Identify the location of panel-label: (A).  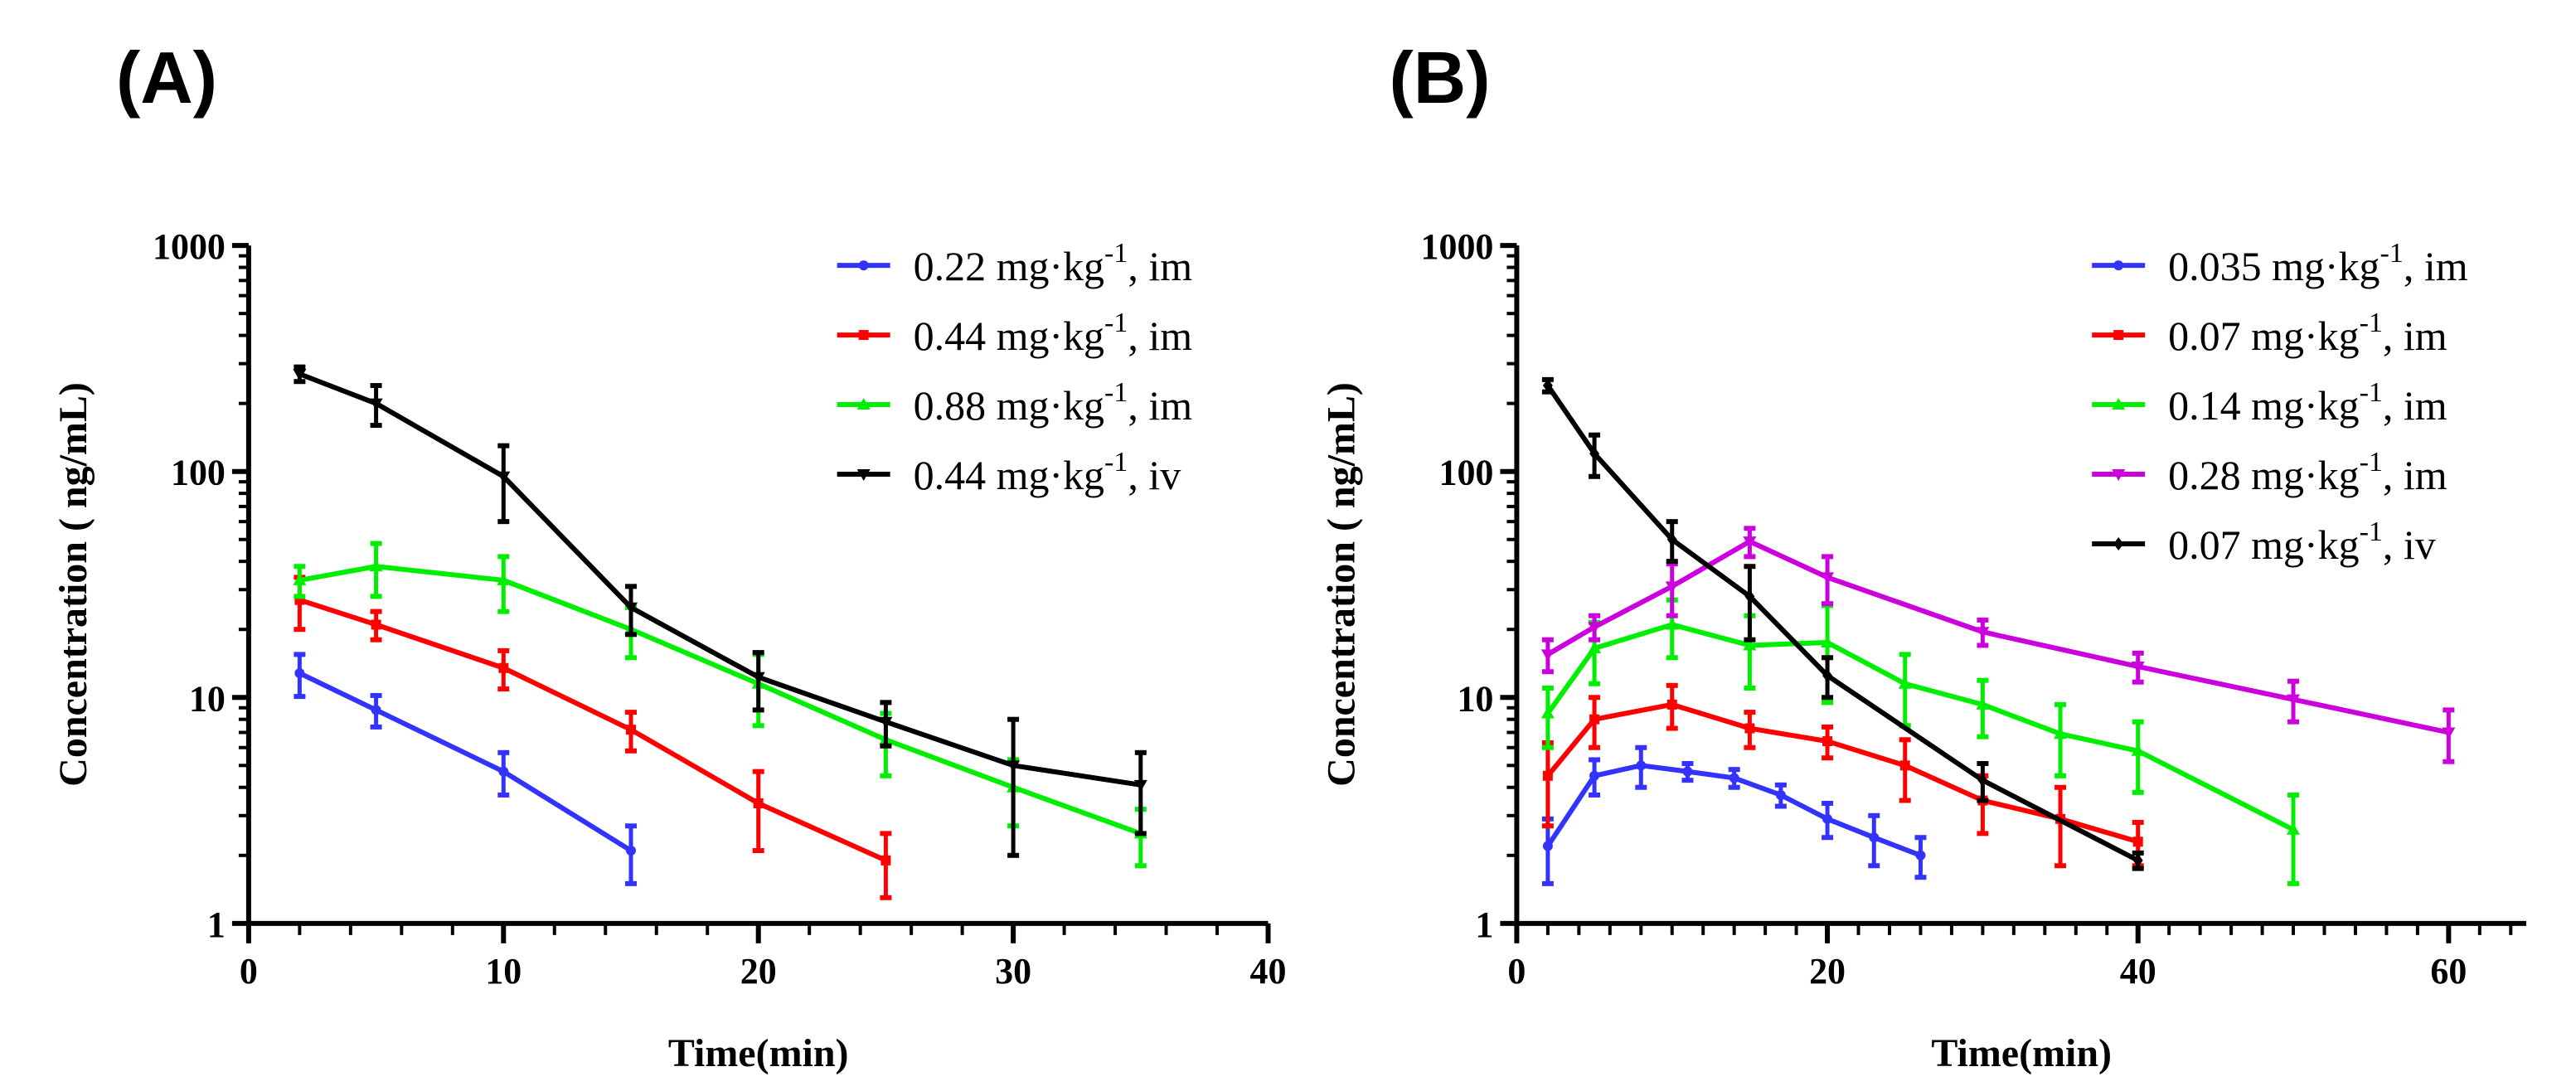
(166, 77).